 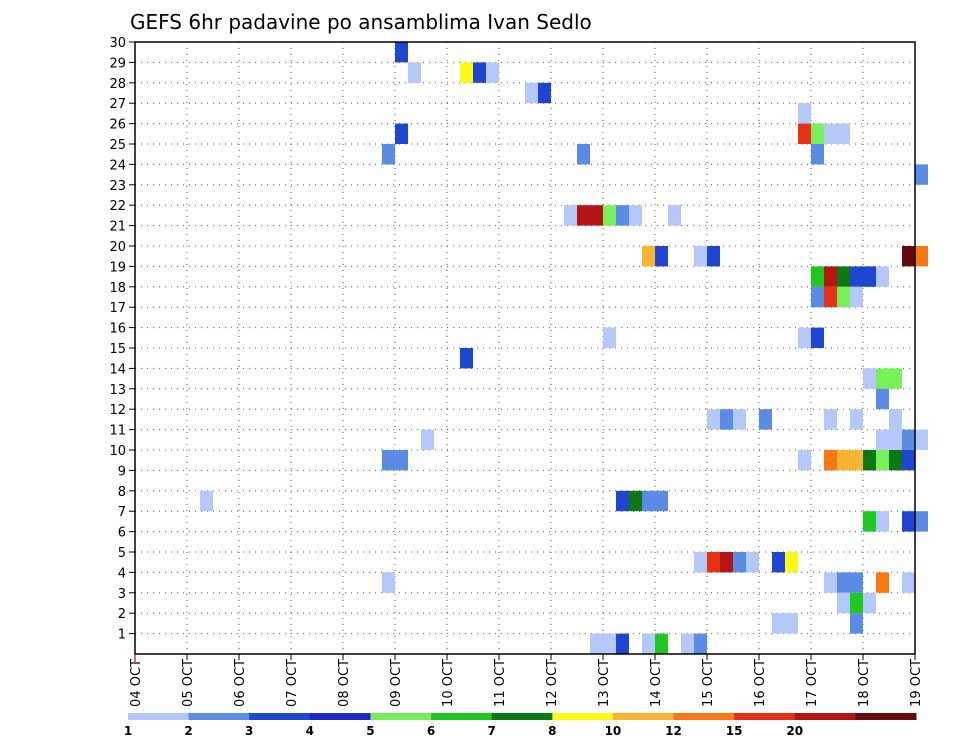 What do you see at coordinates (656, 683) in the screenshot?
I see `x-tick-label: 14 OCT` at bounding box center [656, 683].